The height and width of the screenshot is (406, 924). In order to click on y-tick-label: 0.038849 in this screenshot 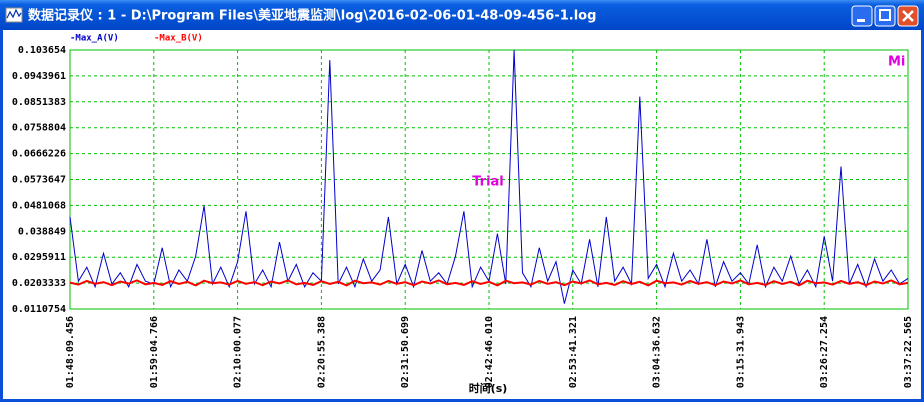, I will do `click(42, 231)`.